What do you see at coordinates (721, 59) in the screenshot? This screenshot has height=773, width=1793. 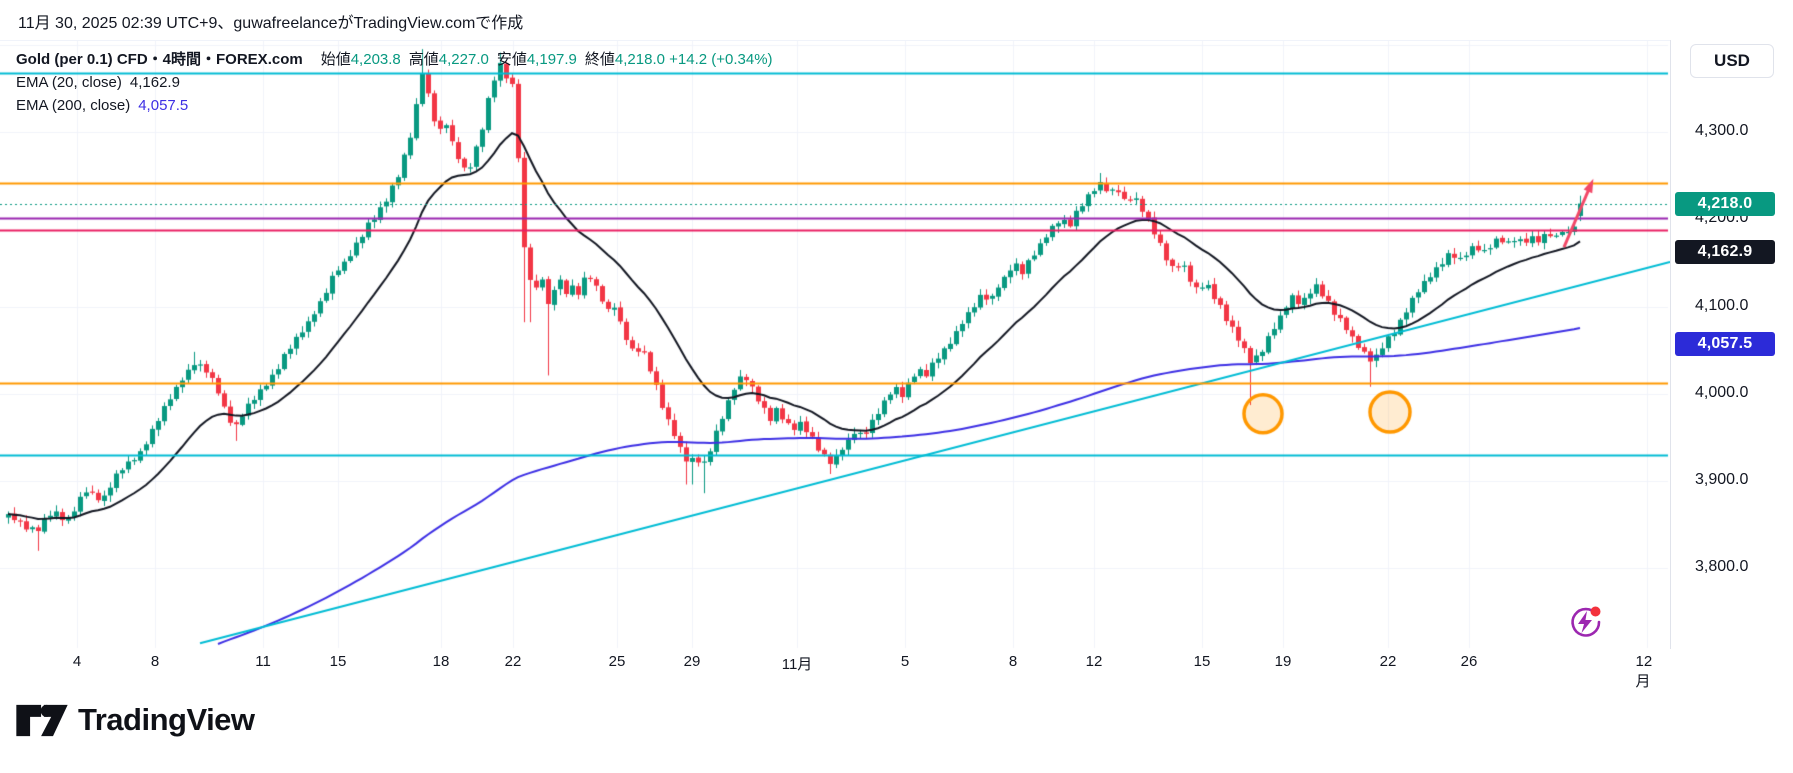 I see `change-value: +14.2 (+0.34%)` at bounding box center [721, 59].